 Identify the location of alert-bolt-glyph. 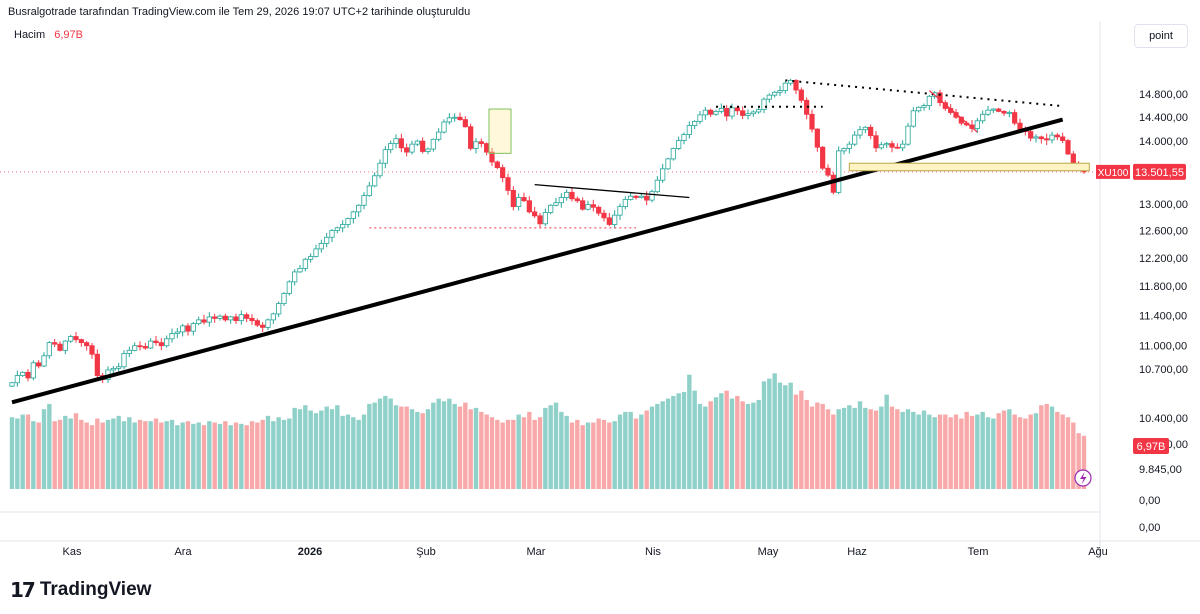
(1083, 478).